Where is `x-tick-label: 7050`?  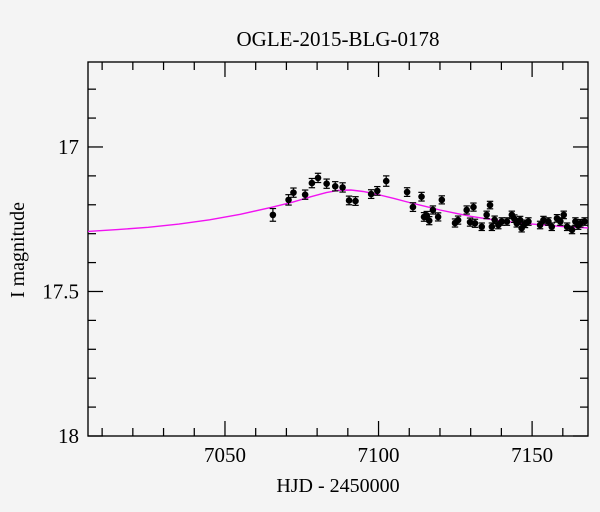 x-tick-label: 7050 is located at coordinates (225, 455).